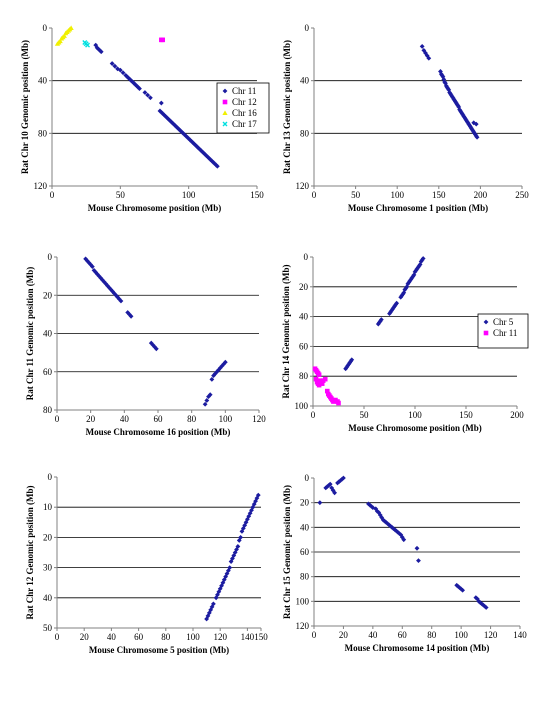  I want to click on y-tick-label: 20, so click(48, 537).